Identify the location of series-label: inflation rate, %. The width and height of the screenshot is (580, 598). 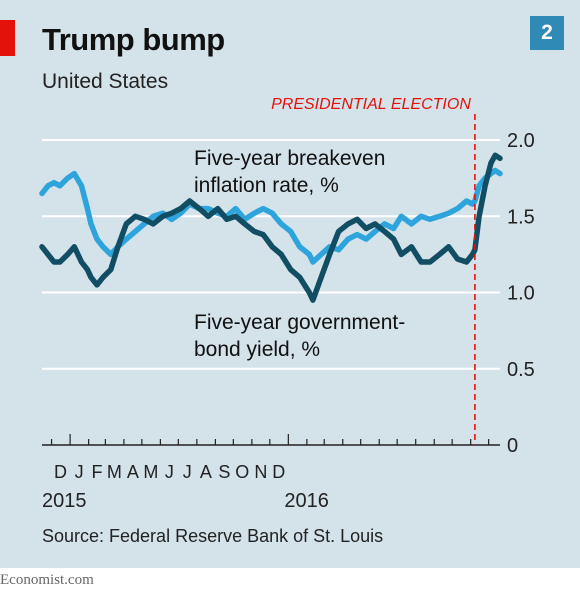
(266, 185).